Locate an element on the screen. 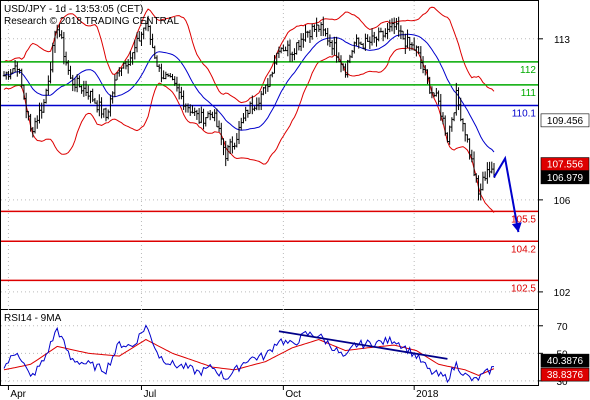  x-axis-ticks: Apr Jul Oct 2018 is located at coordinates (223, 392).